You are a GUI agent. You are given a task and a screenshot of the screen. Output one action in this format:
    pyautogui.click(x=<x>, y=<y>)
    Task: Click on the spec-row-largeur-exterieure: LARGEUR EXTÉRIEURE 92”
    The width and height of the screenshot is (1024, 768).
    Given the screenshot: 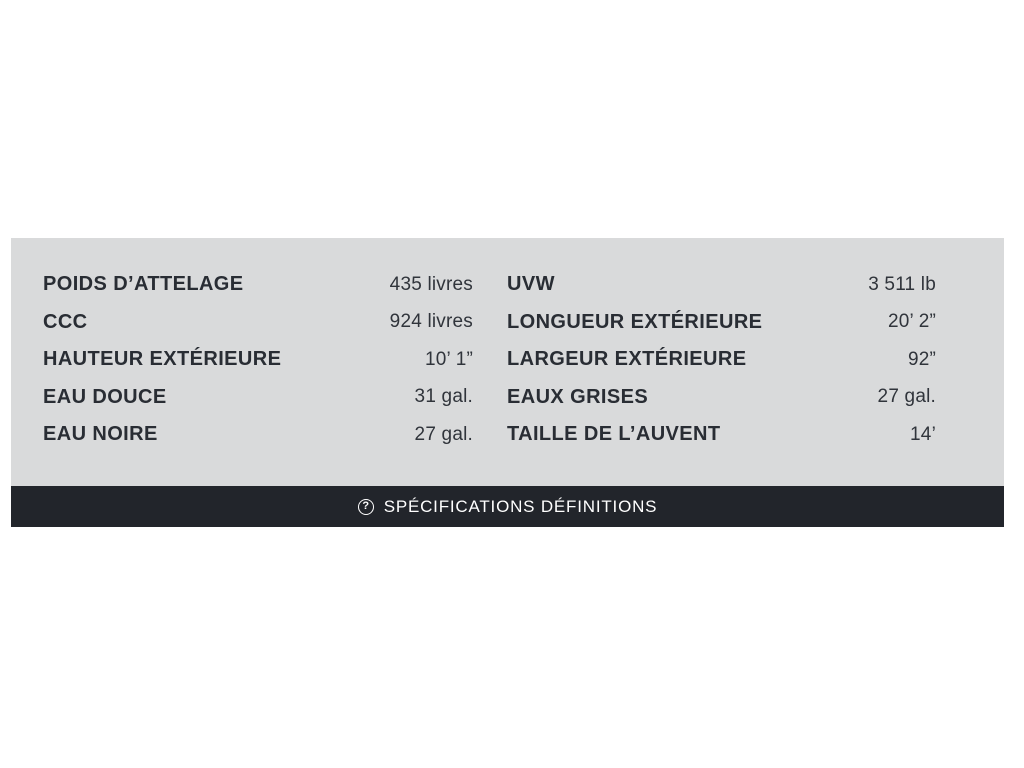 What is the action you would take?
    pyautogui.click(x=721, y=360)
    